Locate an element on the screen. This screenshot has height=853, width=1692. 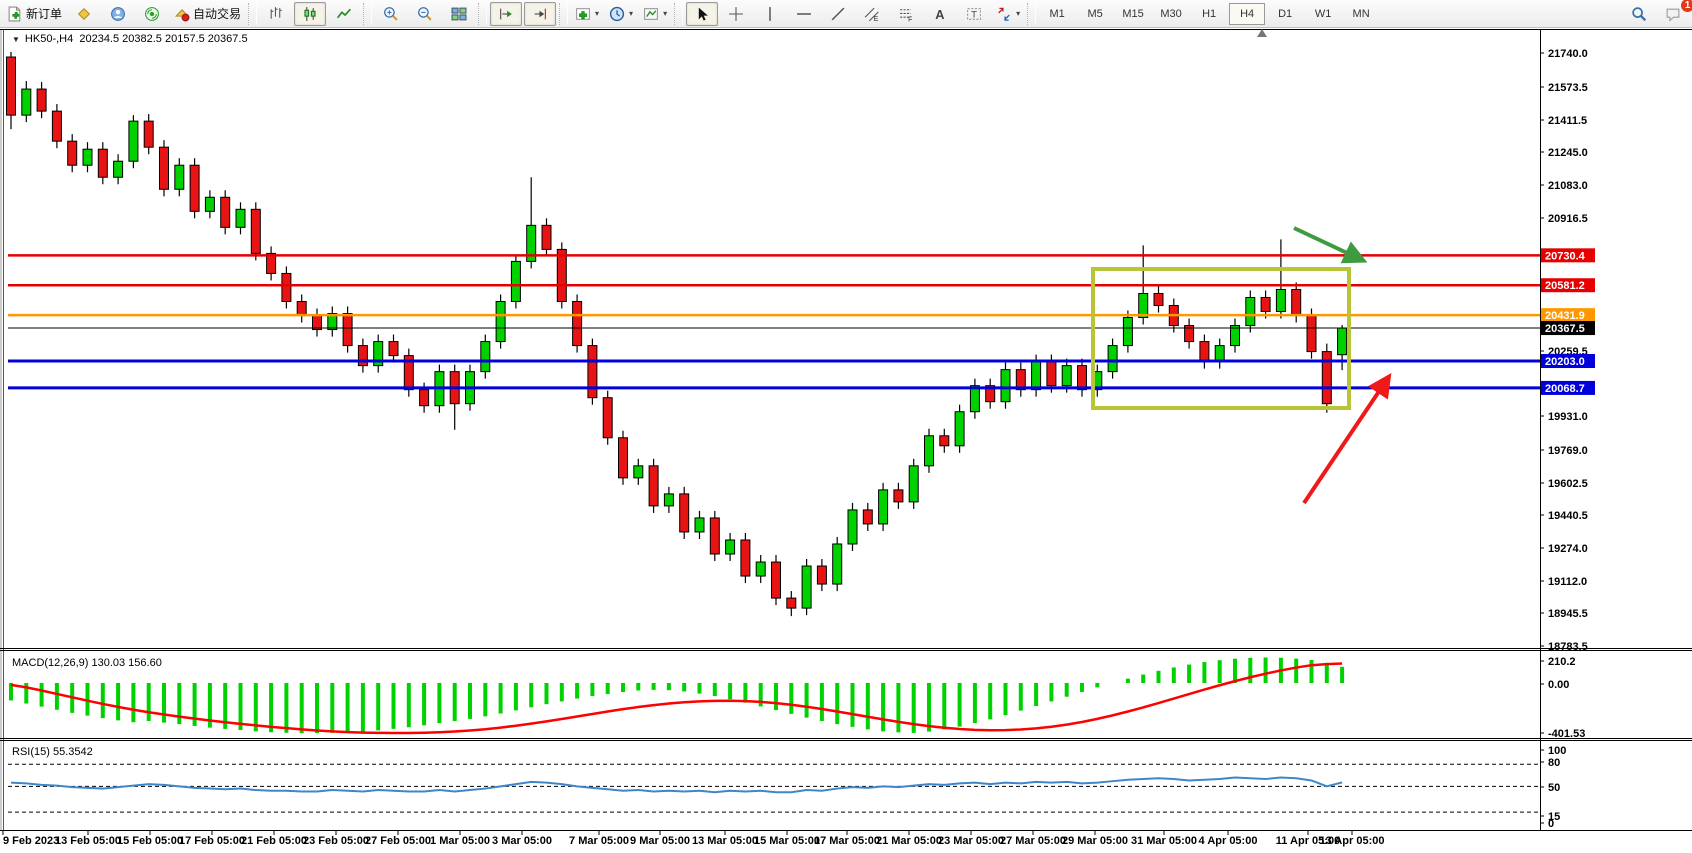
text-button: A is located at coordinates (940, 14).